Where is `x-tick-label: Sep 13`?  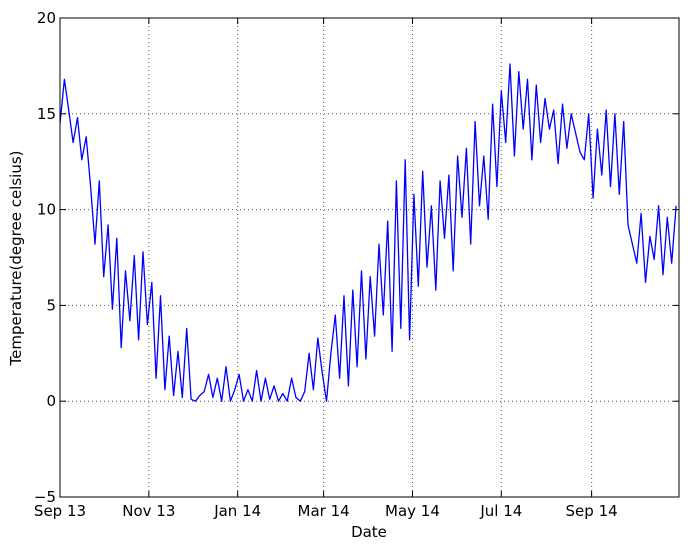 x-tick-label: Sep 13 is located at coordinates (60, 511).